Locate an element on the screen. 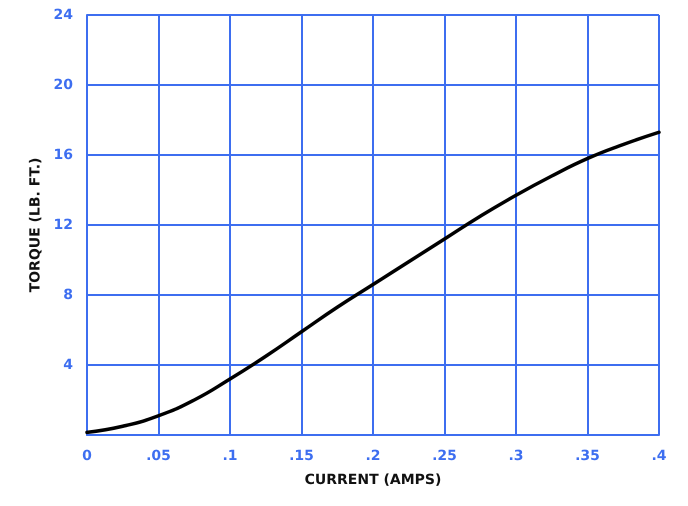  x-tick-label: .05 is located at coordinates (158, 456).